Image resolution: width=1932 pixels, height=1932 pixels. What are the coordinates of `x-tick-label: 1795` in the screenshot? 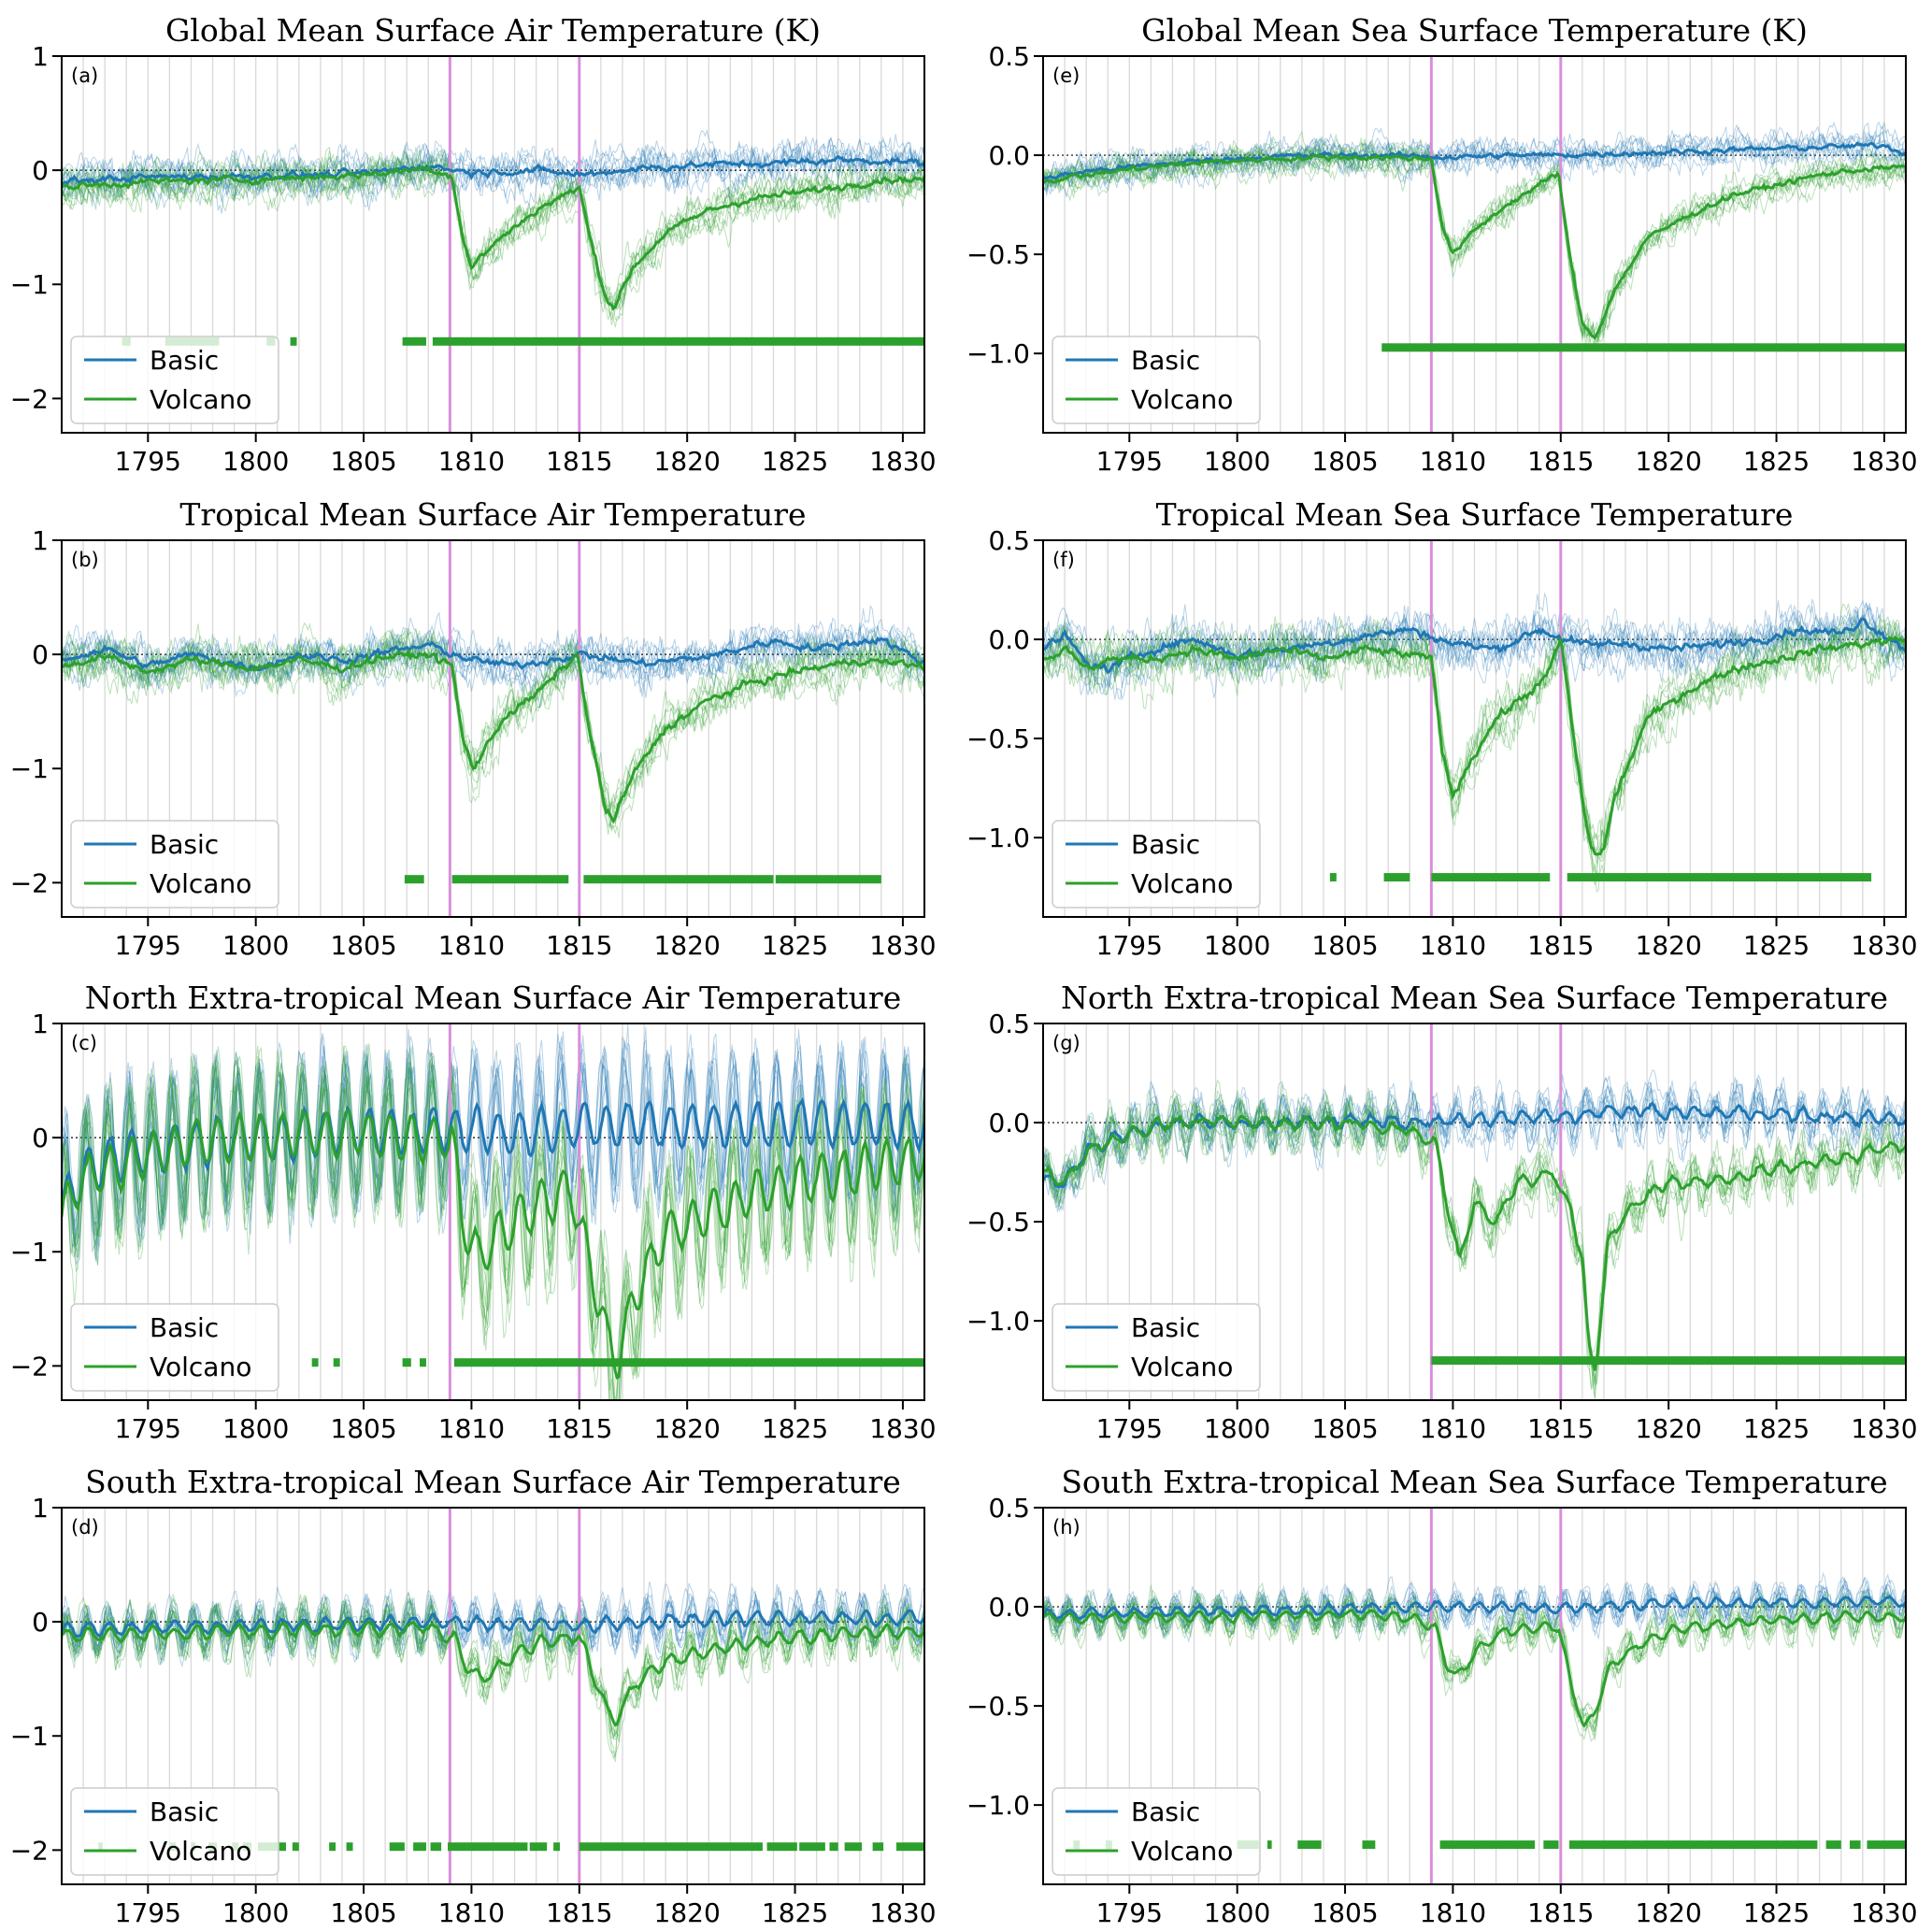 It's located at (1129, 945).